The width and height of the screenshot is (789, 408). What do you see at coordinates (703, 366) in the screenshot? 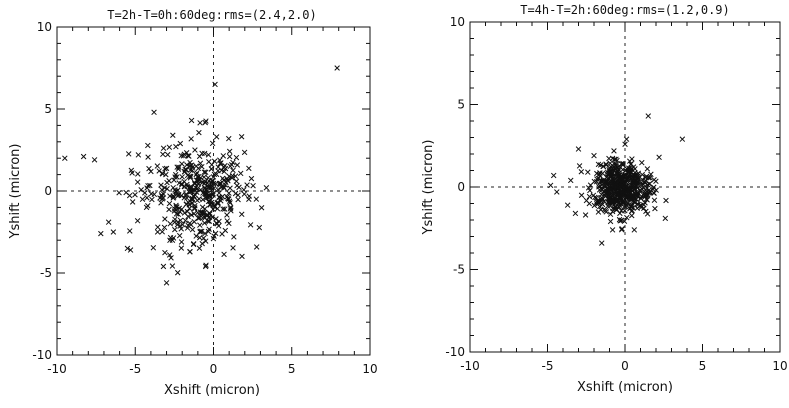
I see `x-tick-label: 5` at bounding box center [703, 366].